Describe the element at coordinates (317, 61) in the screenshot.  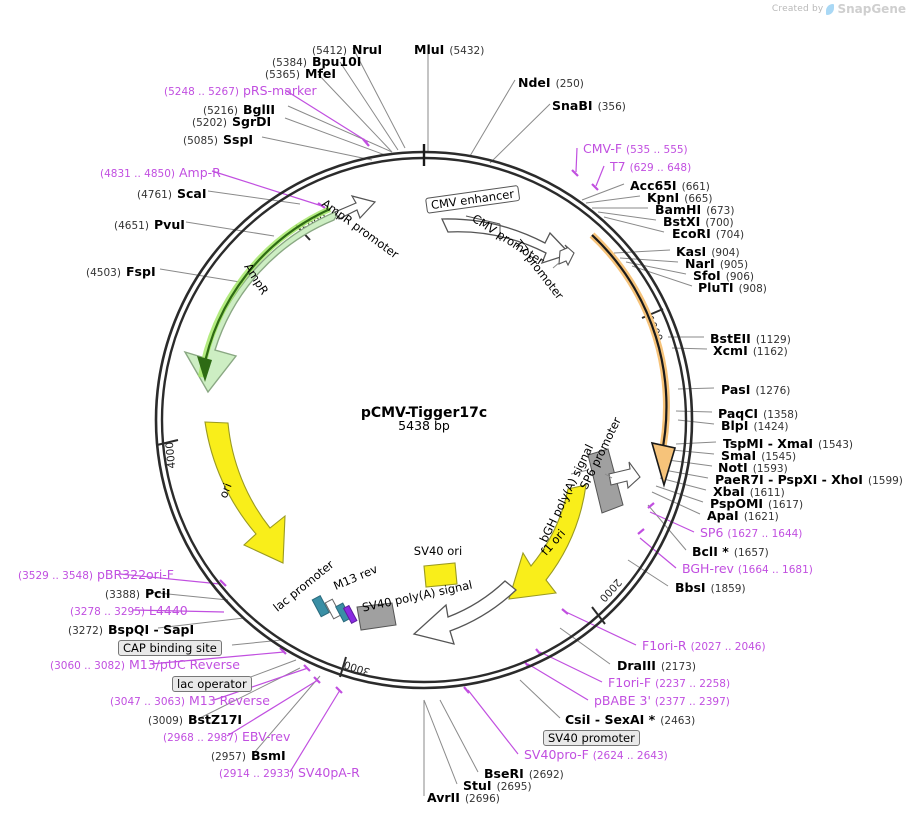
I see `label-bpu10i: (5384) Bpu10I` at that location.